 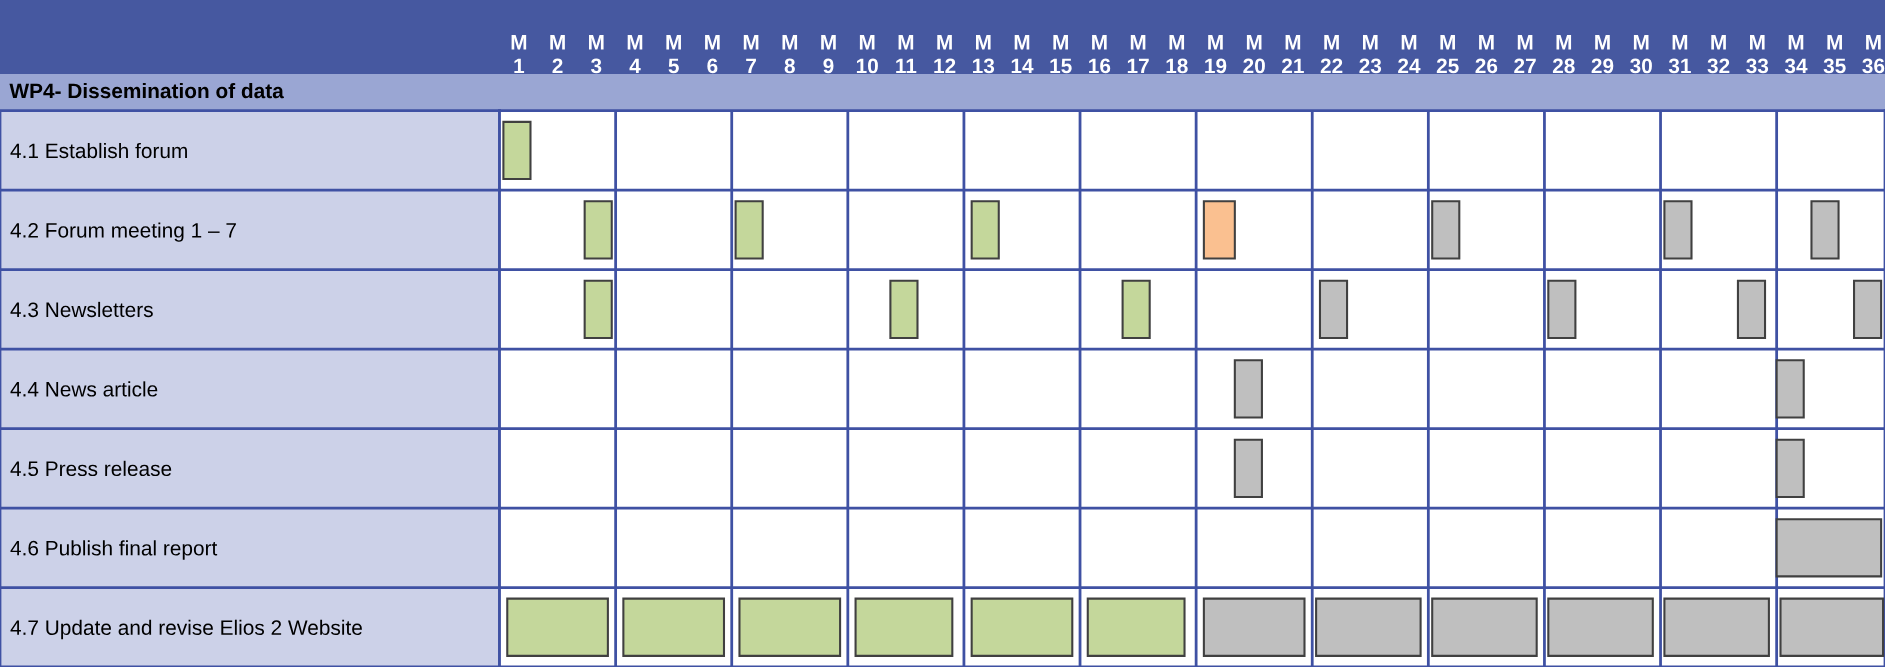 What do you see at coordinates (91, 468) in the screenshot?
I see `y-tick-label: 4.5 Press release` at bounding box center [91, 468].